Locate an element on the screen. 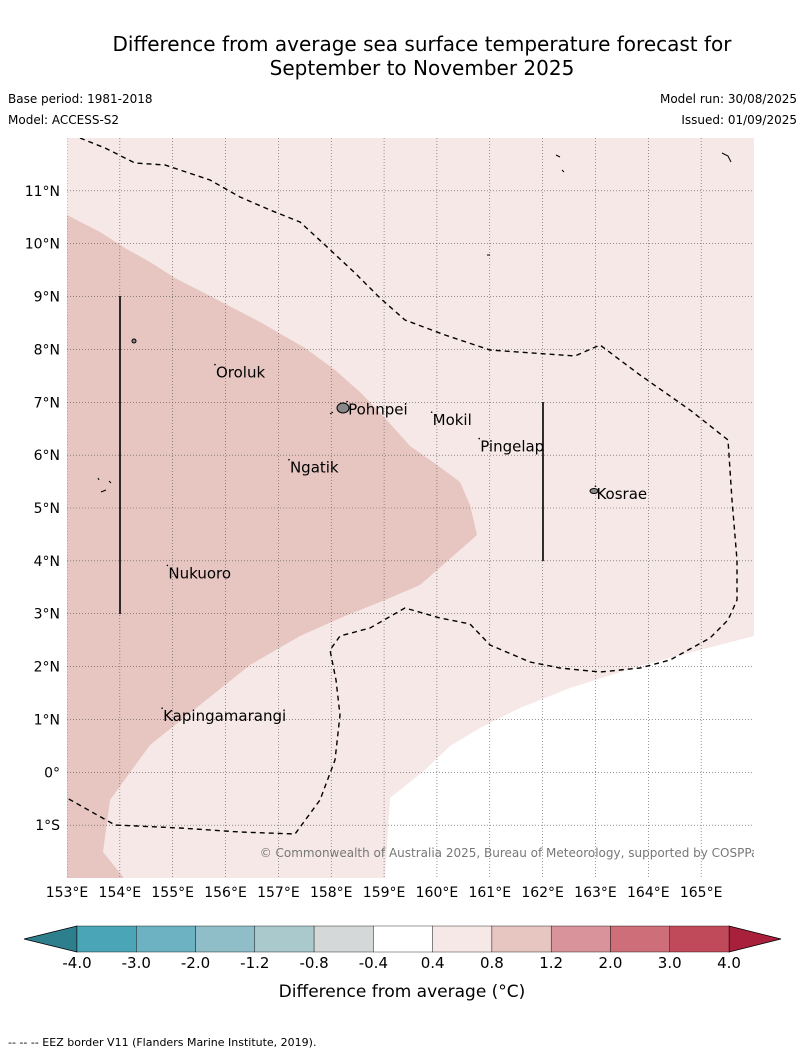  lon-tick-label: 157°E is located at coordinates (278, 893).